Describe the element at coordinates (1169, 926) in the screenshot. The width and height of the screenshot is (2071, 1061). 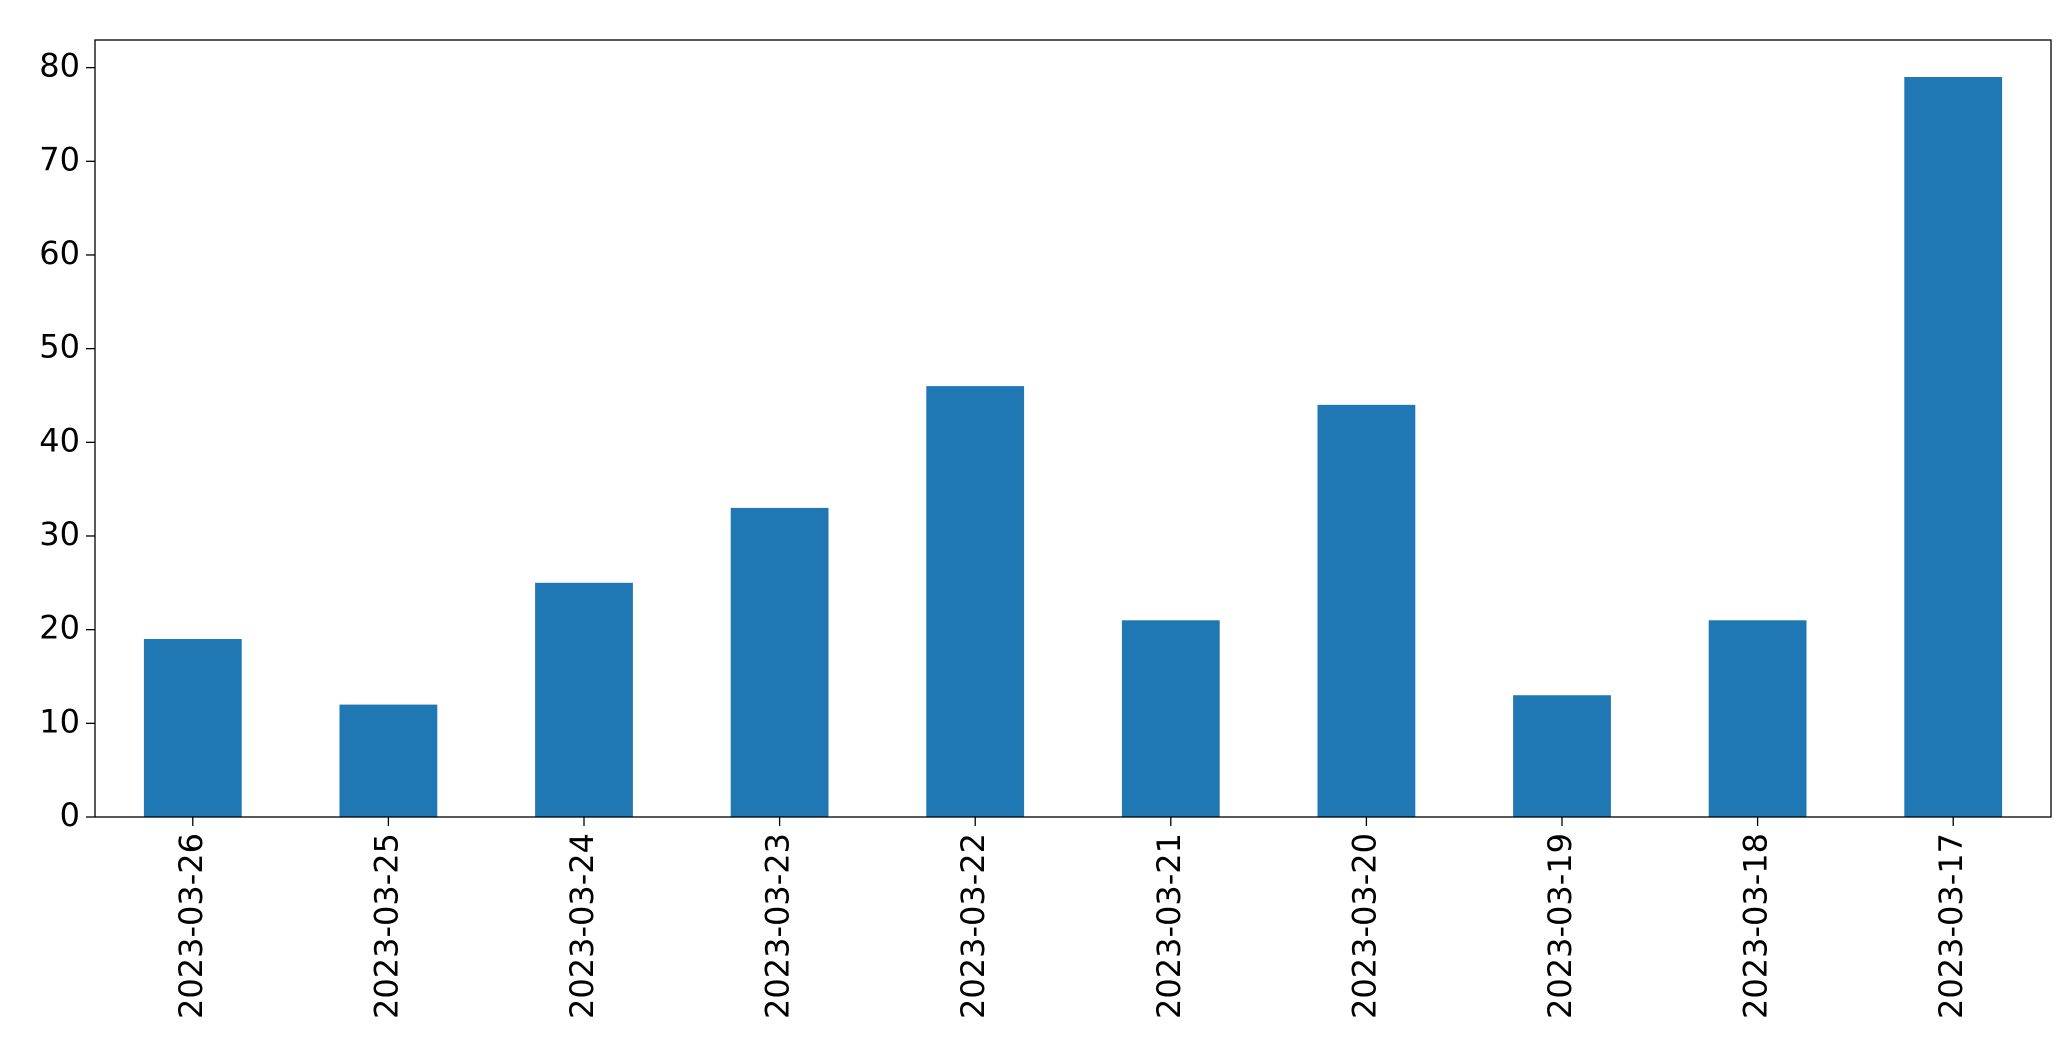
I see `x-tick-label: 2023-03-21` at that location.